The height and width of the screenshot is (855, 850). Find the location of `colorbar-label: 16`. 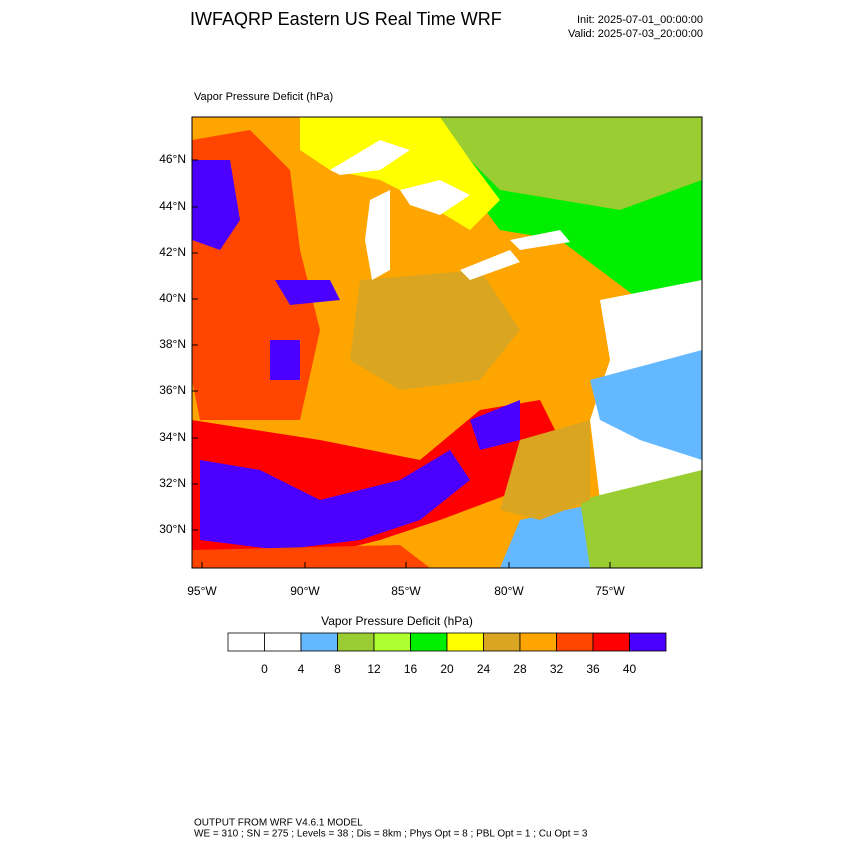

colorbar-label: 16 is located at coordinates (411, 669).